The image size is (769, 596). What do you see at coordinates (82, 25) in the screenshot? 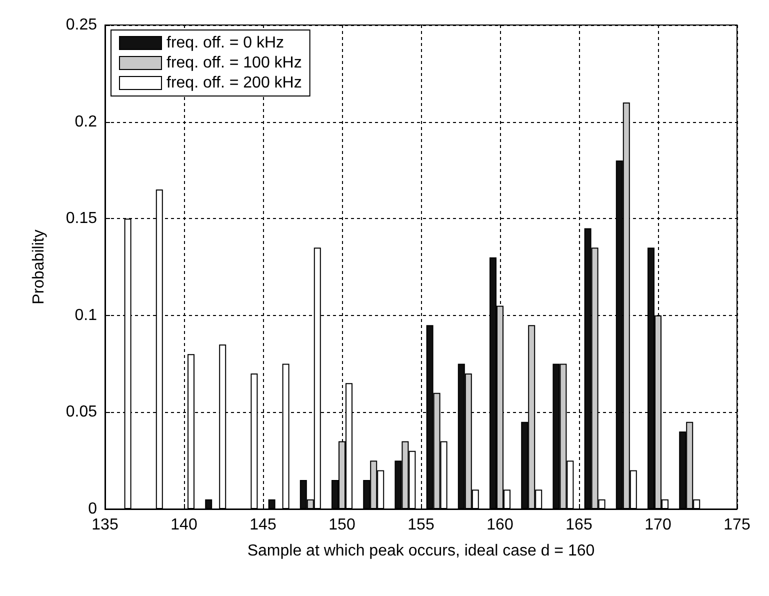
I see `y-tick-label: 0.25` at bounding box center [82, 25].